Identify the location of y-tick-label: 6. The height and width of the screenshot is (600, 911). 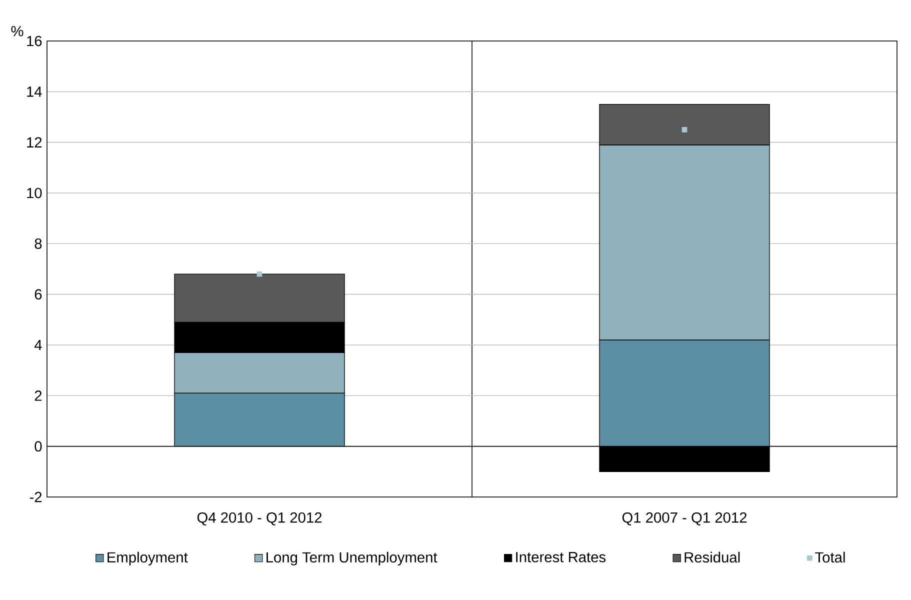
(38, 294).